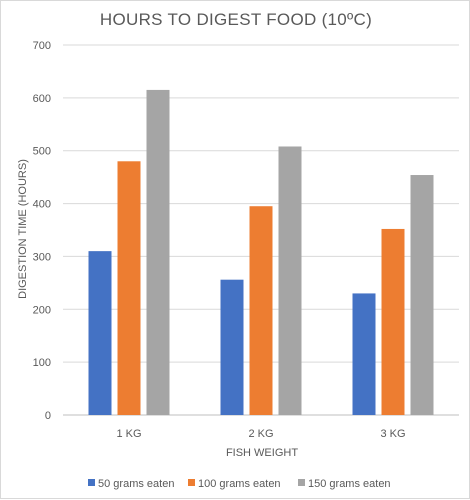  Describe the element at coordinates (23, 229) in the screenshot. I see `y-axis-label: DIGESTION TIME (HOURS)` at that location.